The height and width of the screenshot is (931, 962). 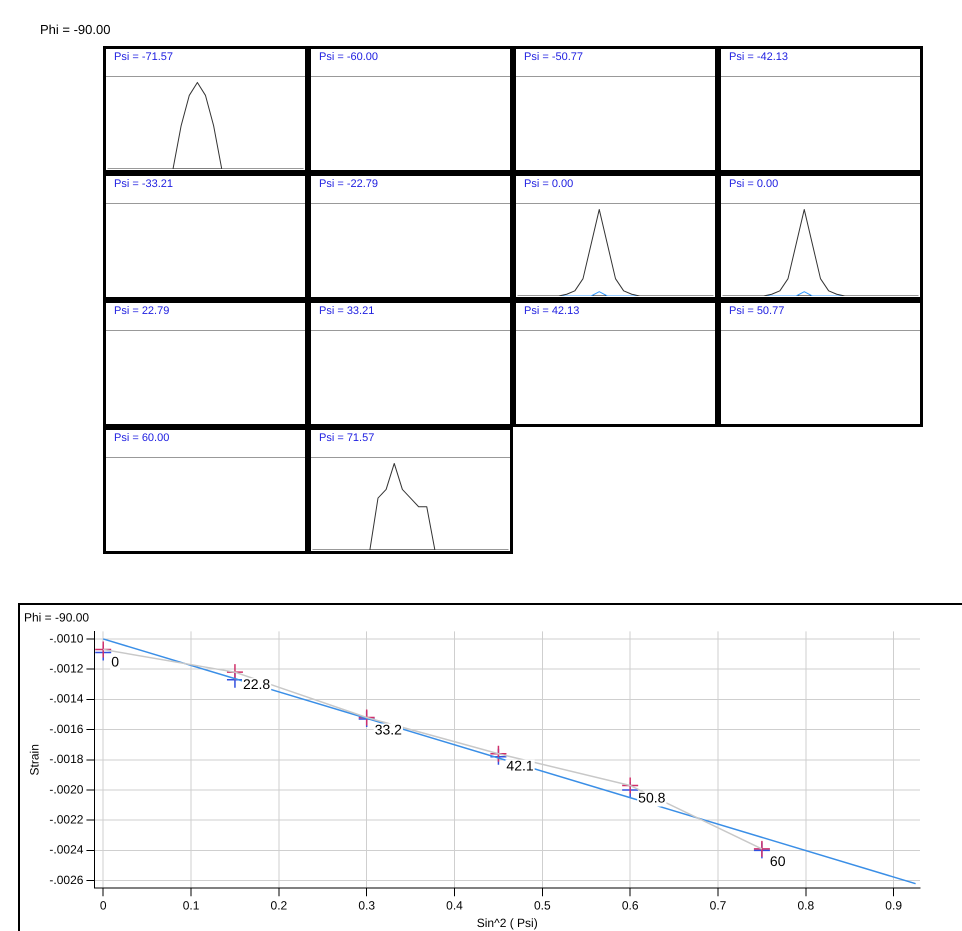 I want to click on x-tick-label: 0.1, so click(x=191, y=905).